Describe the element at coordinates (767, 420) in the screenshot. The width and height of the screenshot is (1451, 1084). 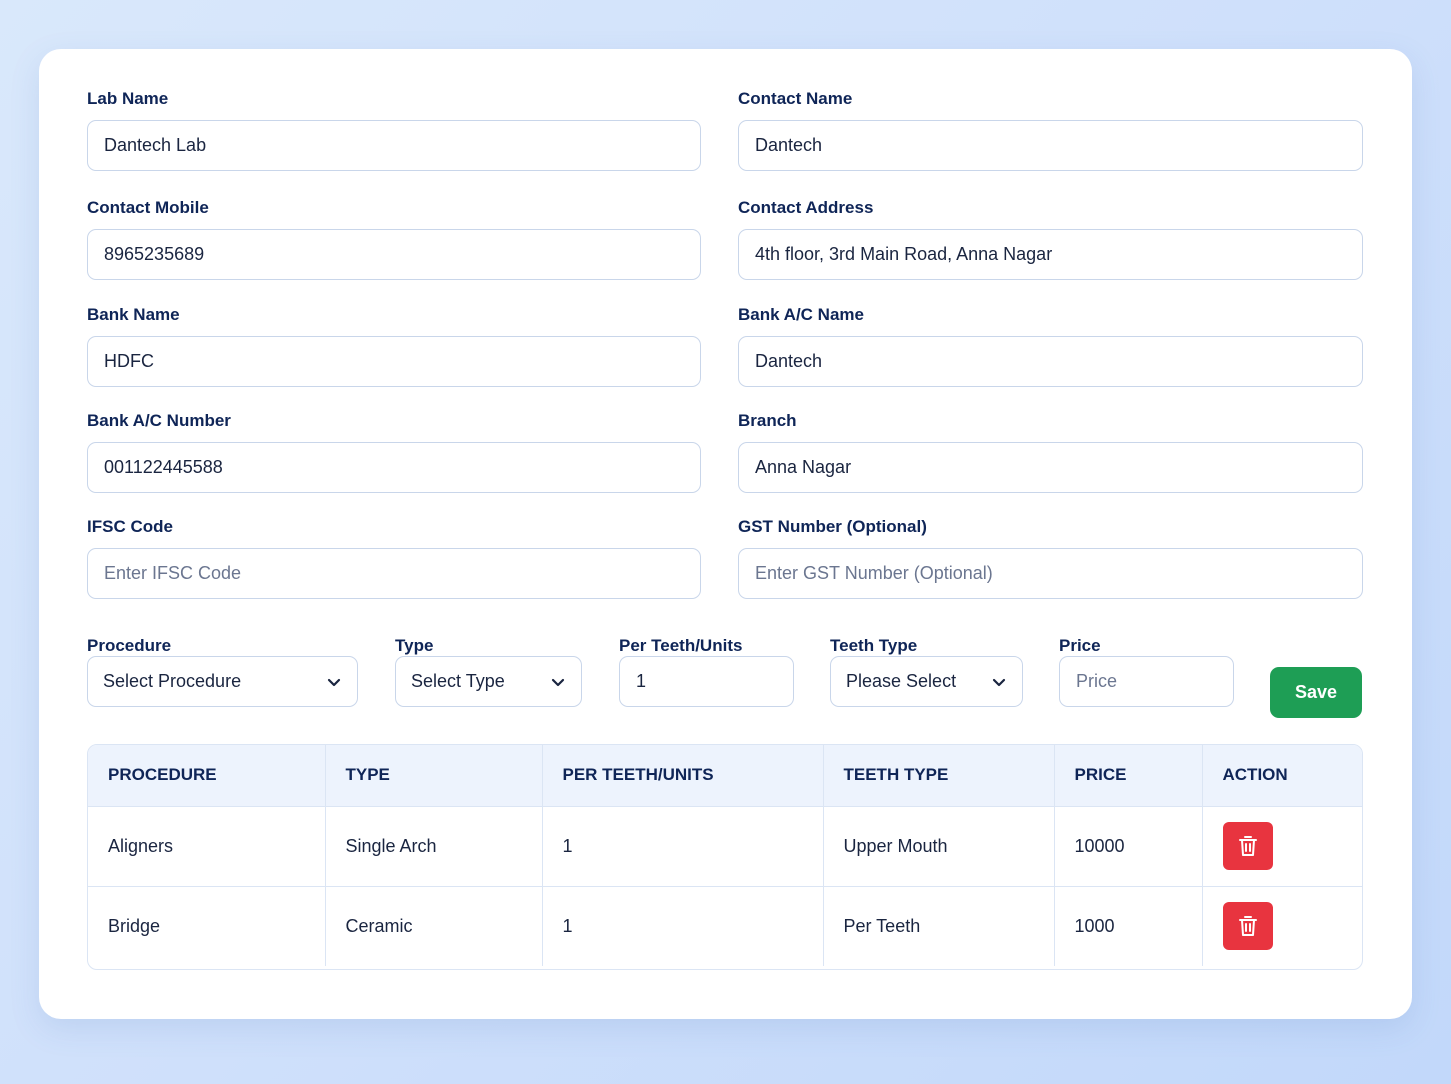
I see `branch-label: Branch` at that location.